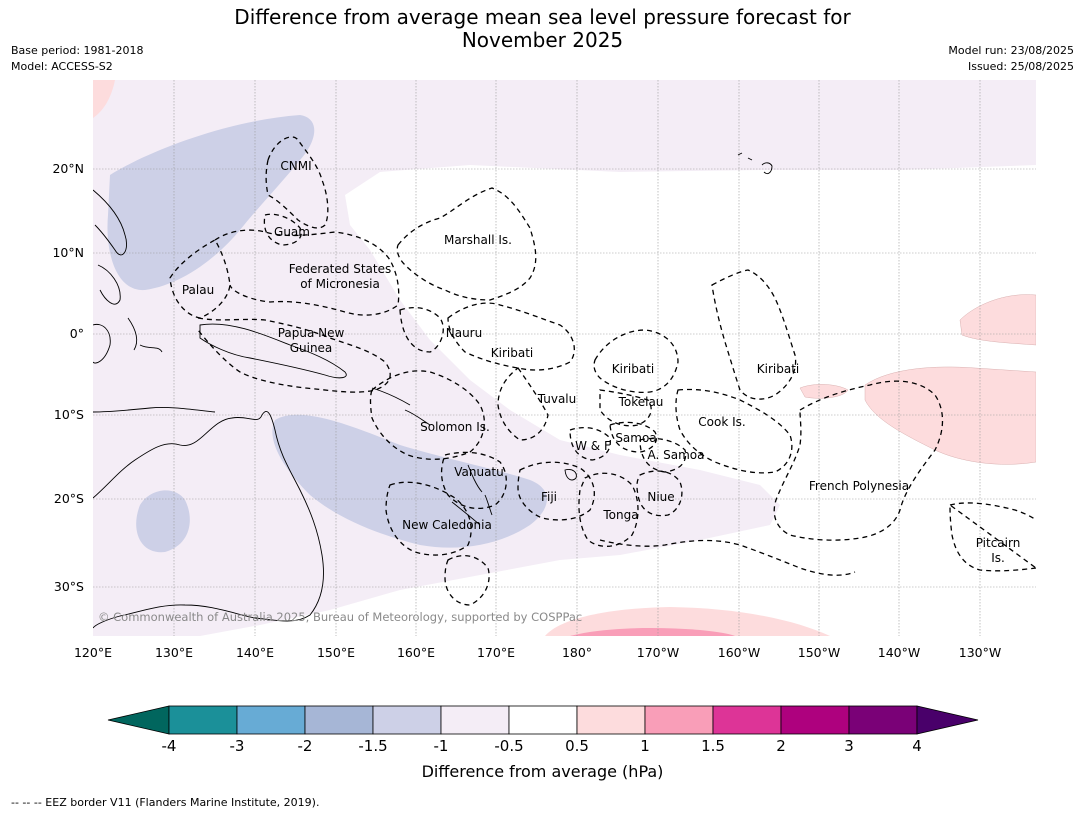 The image size is (1085, 816). What do you see at coordinates (980, 652) in the screenshot?
I see `lon-tick-label: 130°W` at bounding box center [980, 652].